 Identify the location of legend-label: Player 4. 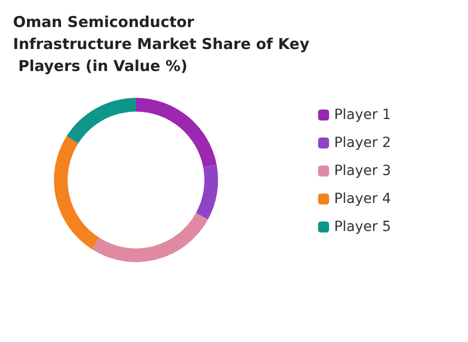
(363, 199).